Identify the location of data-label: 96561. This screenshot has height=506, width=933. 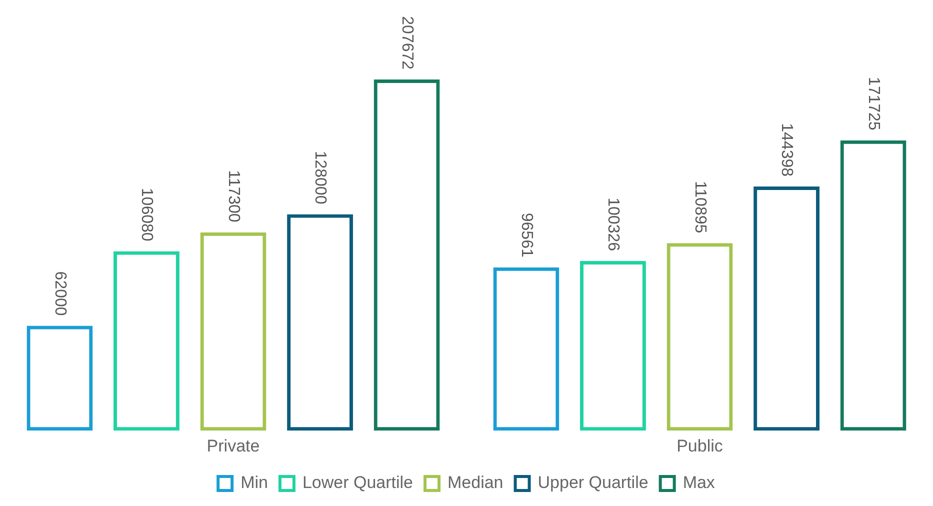
(526, 235).